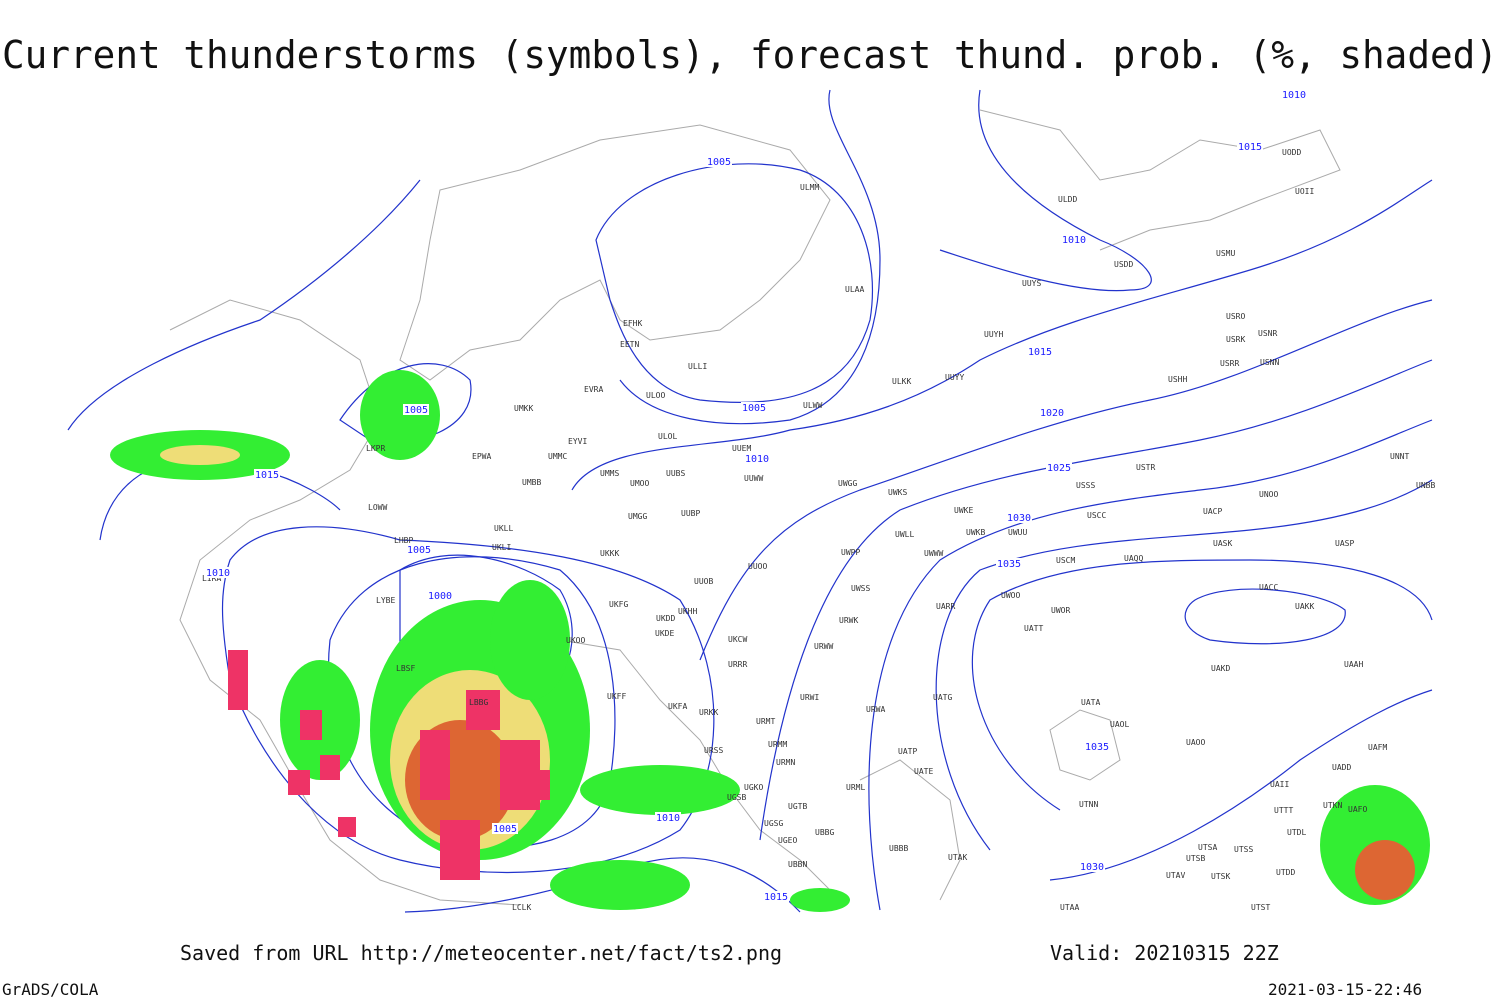 The width and height of the screenshot is (1500, 1000). I want to click on station-code: URWI, so click(809, 697).